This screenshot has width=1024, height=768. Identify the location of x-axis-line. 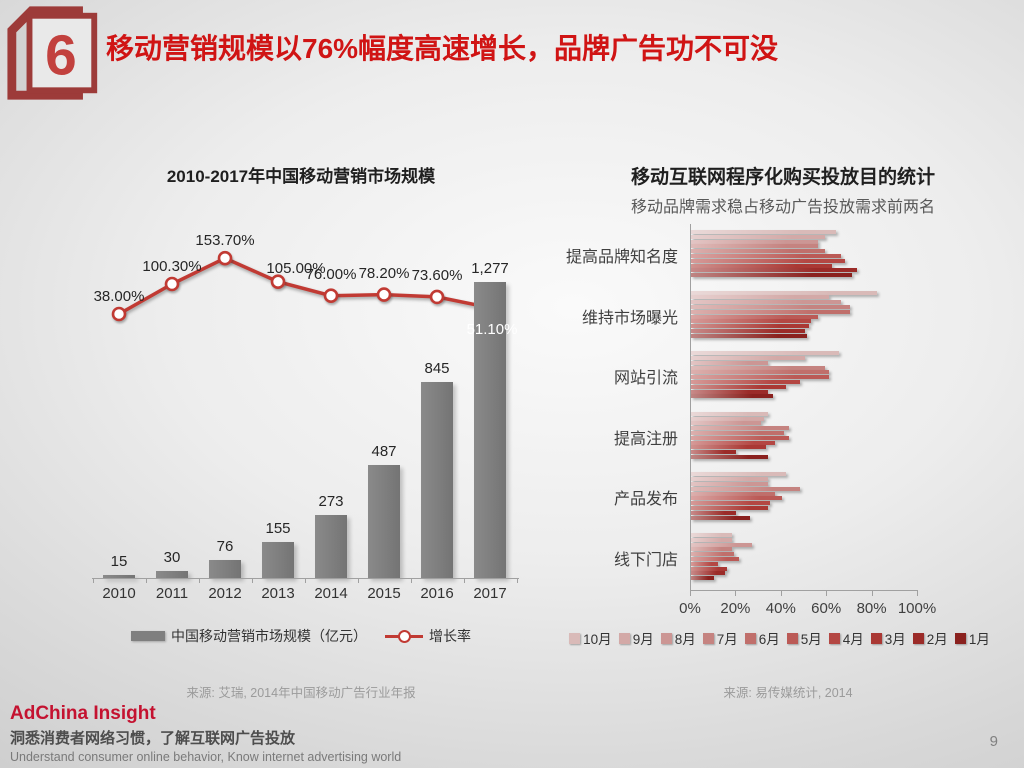
(804, 590).